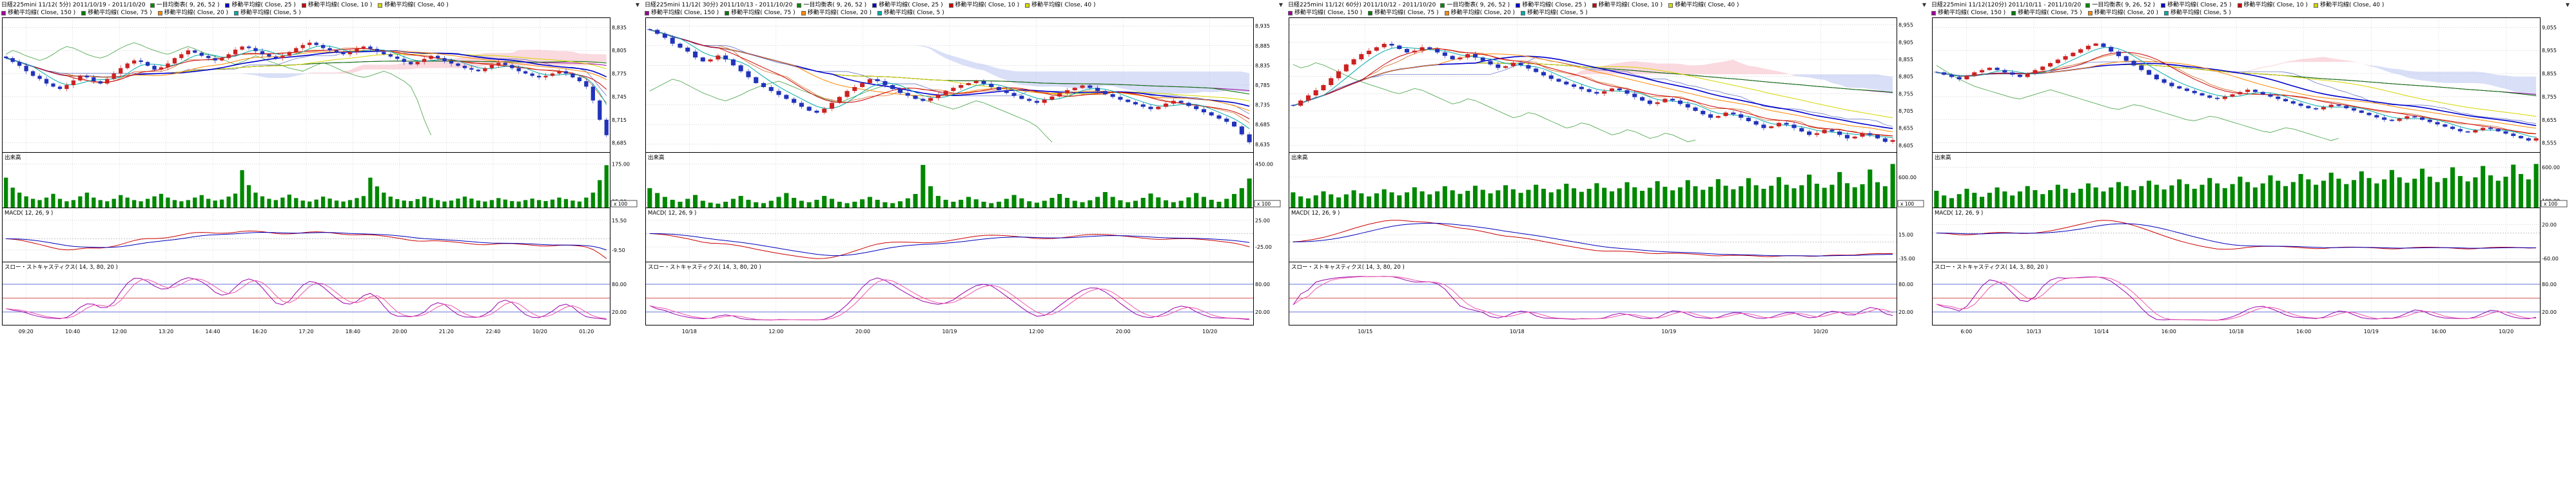 This screenshot has height=495, width=2576. Describe the element at coordinates (1593, 95) in the screenshot. I see `ichimoku-cloud` at that location.